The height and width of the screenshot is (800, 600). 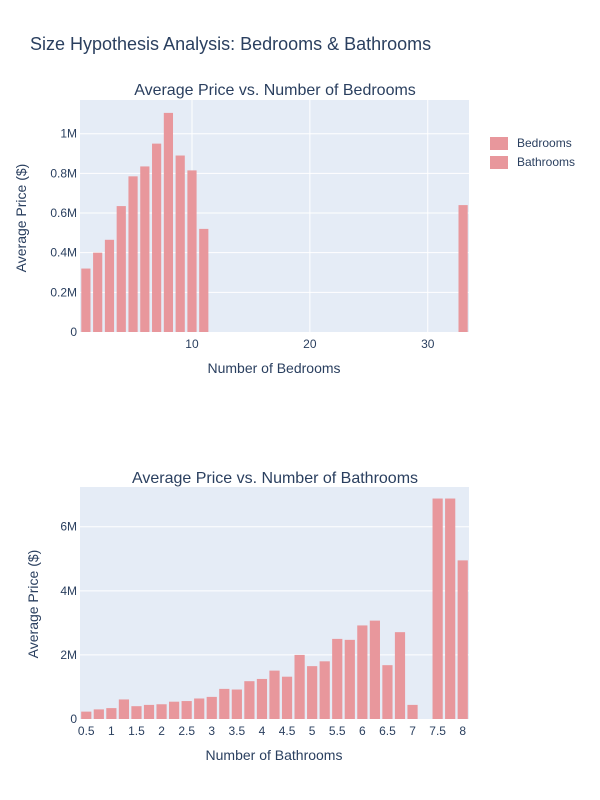 What do you see at coordinates (387, 731) in the screenshot?
I see `bathrooms-x-tick-label: 6.5` at bounding box center [387, 731].